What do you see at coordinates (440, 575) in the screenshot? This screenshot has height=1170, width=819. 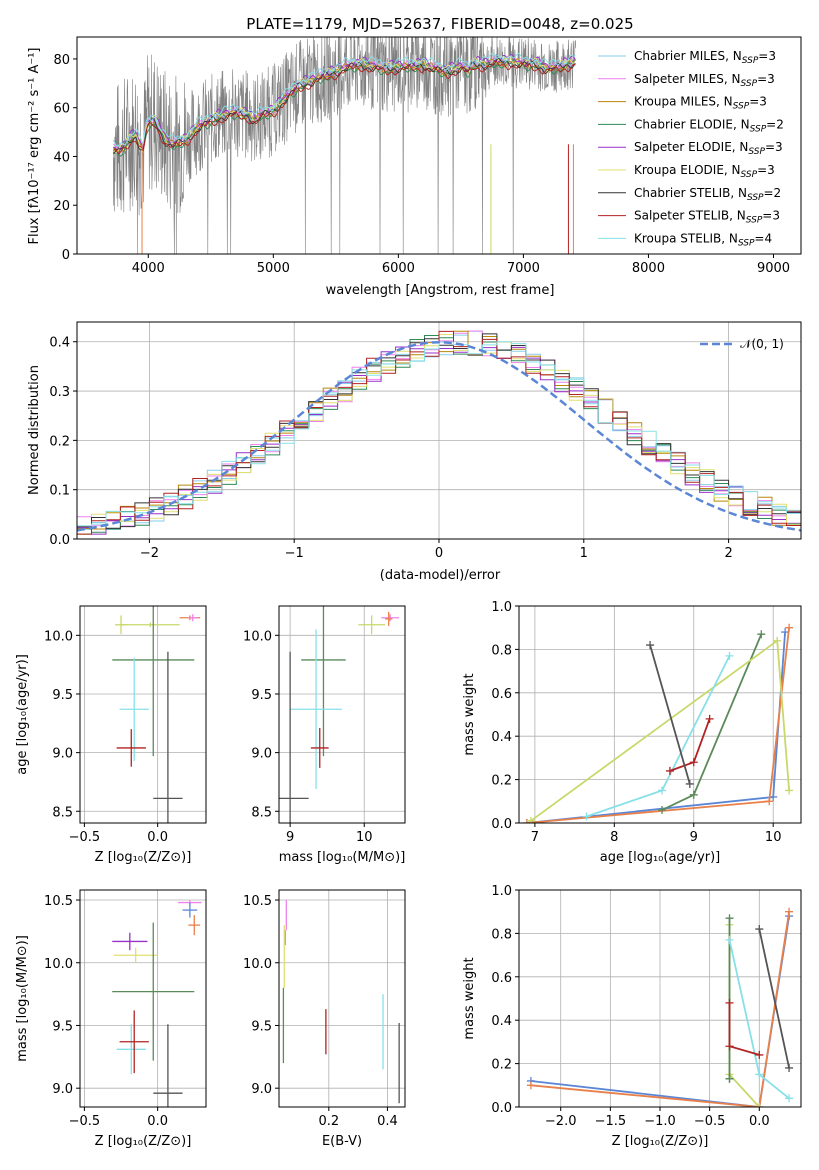 I see `x-axis-label: (data-model)/error` at bounding box center [440, 575].